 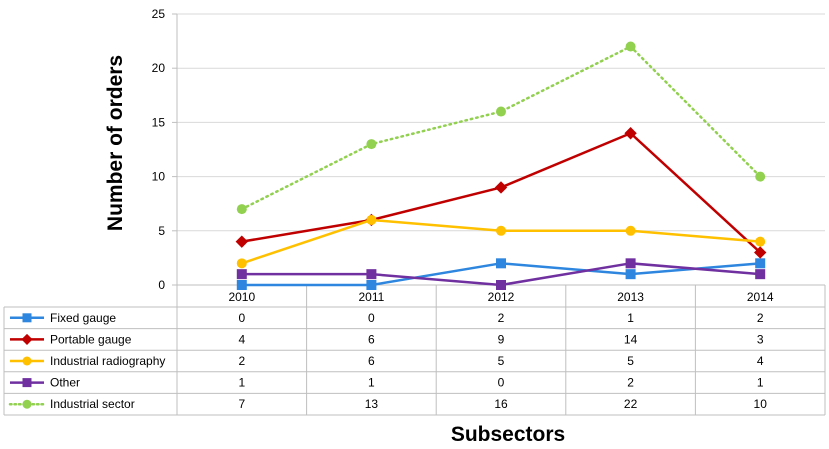 I want to click on x-axis-title: Subsectors, so click(x=508, y=434).